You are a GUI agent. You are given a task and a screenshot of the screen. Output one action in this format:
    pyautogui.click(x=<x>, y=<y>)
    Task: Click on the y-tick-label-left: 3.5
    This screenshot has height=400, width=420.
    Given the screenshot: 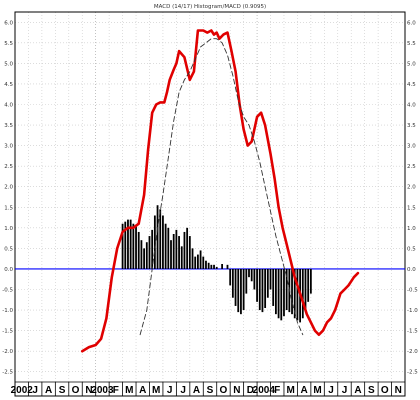 What is the action you would take?
    pyautogui.click(x=8, y=126)
    